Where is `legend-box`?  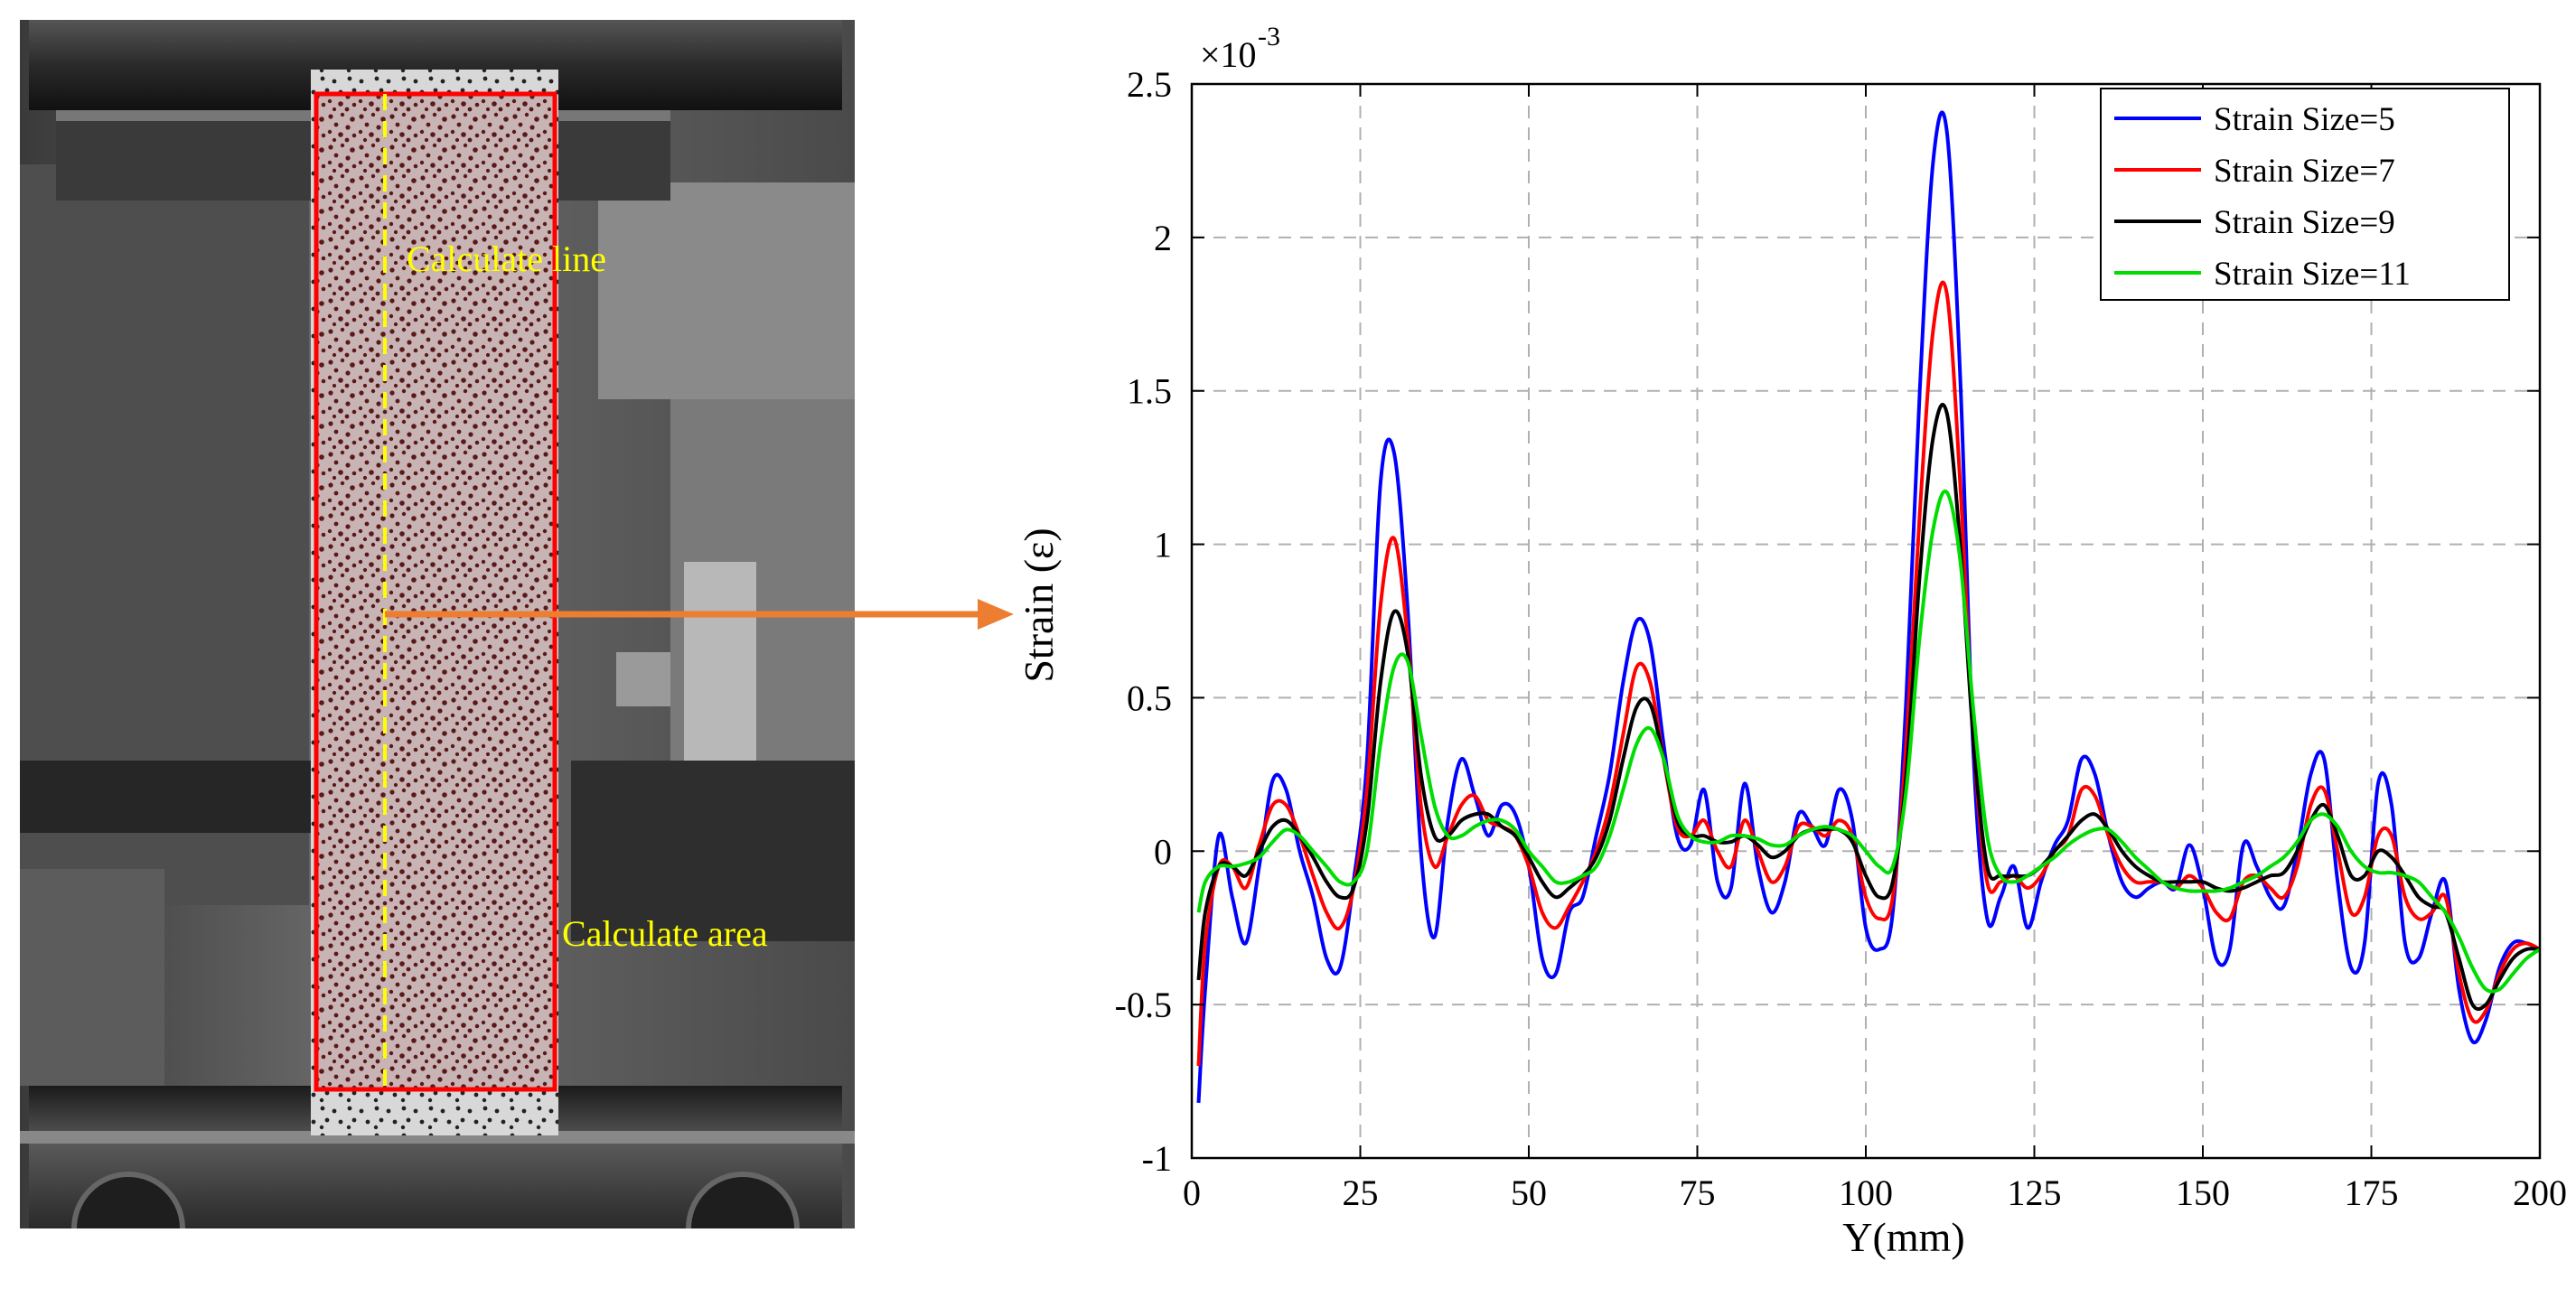 legend-box is located at coordinates (2305, 194).